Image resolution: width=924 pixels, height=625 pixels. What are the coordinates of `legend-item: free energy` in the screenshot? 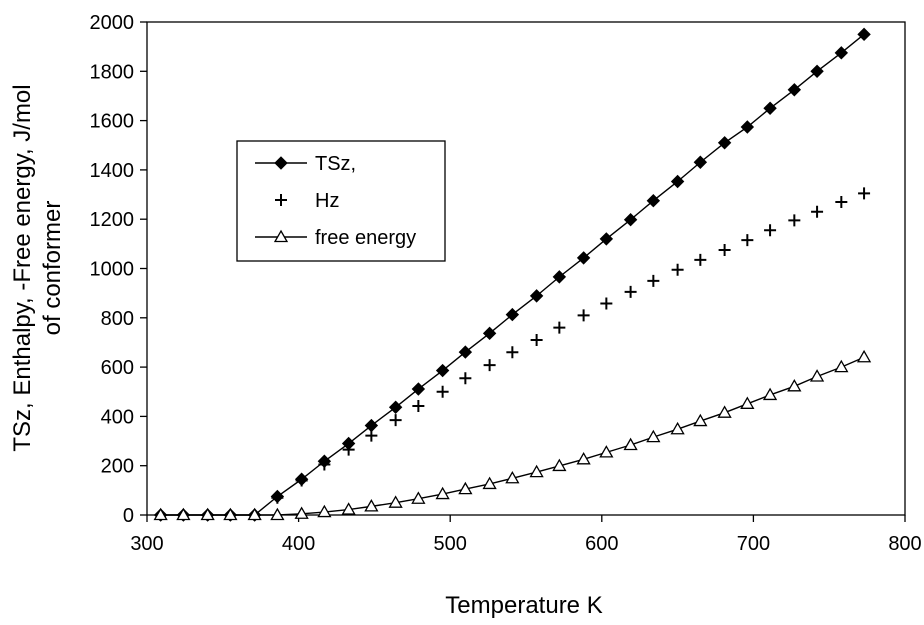 It's located at (335, 238).